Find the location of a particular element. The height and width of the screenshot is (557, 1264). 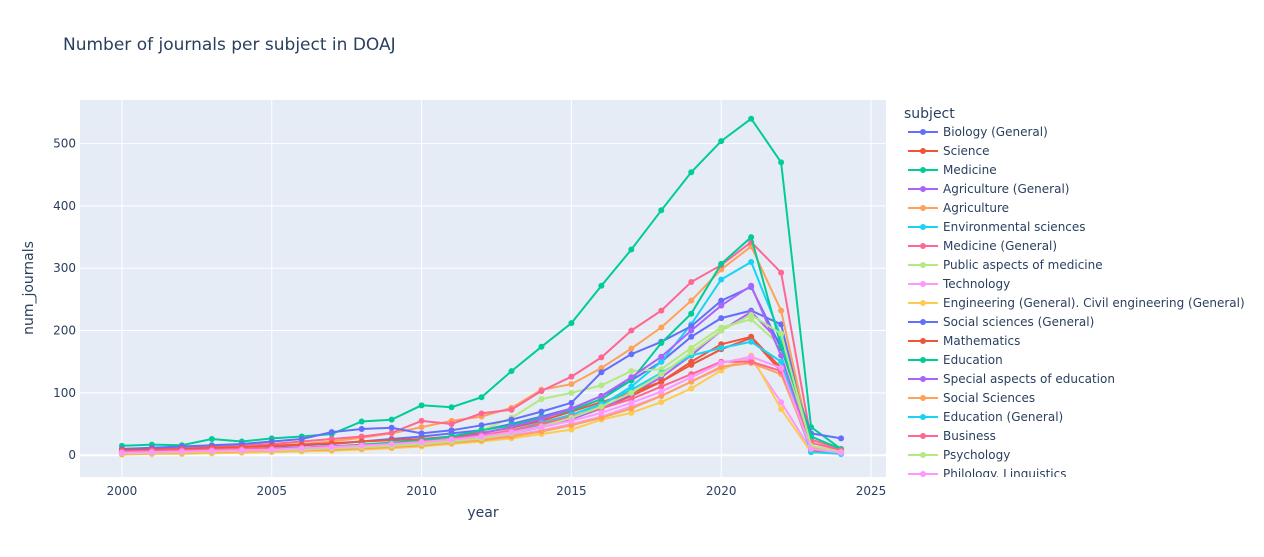

series is located at coordinates (481, 404).